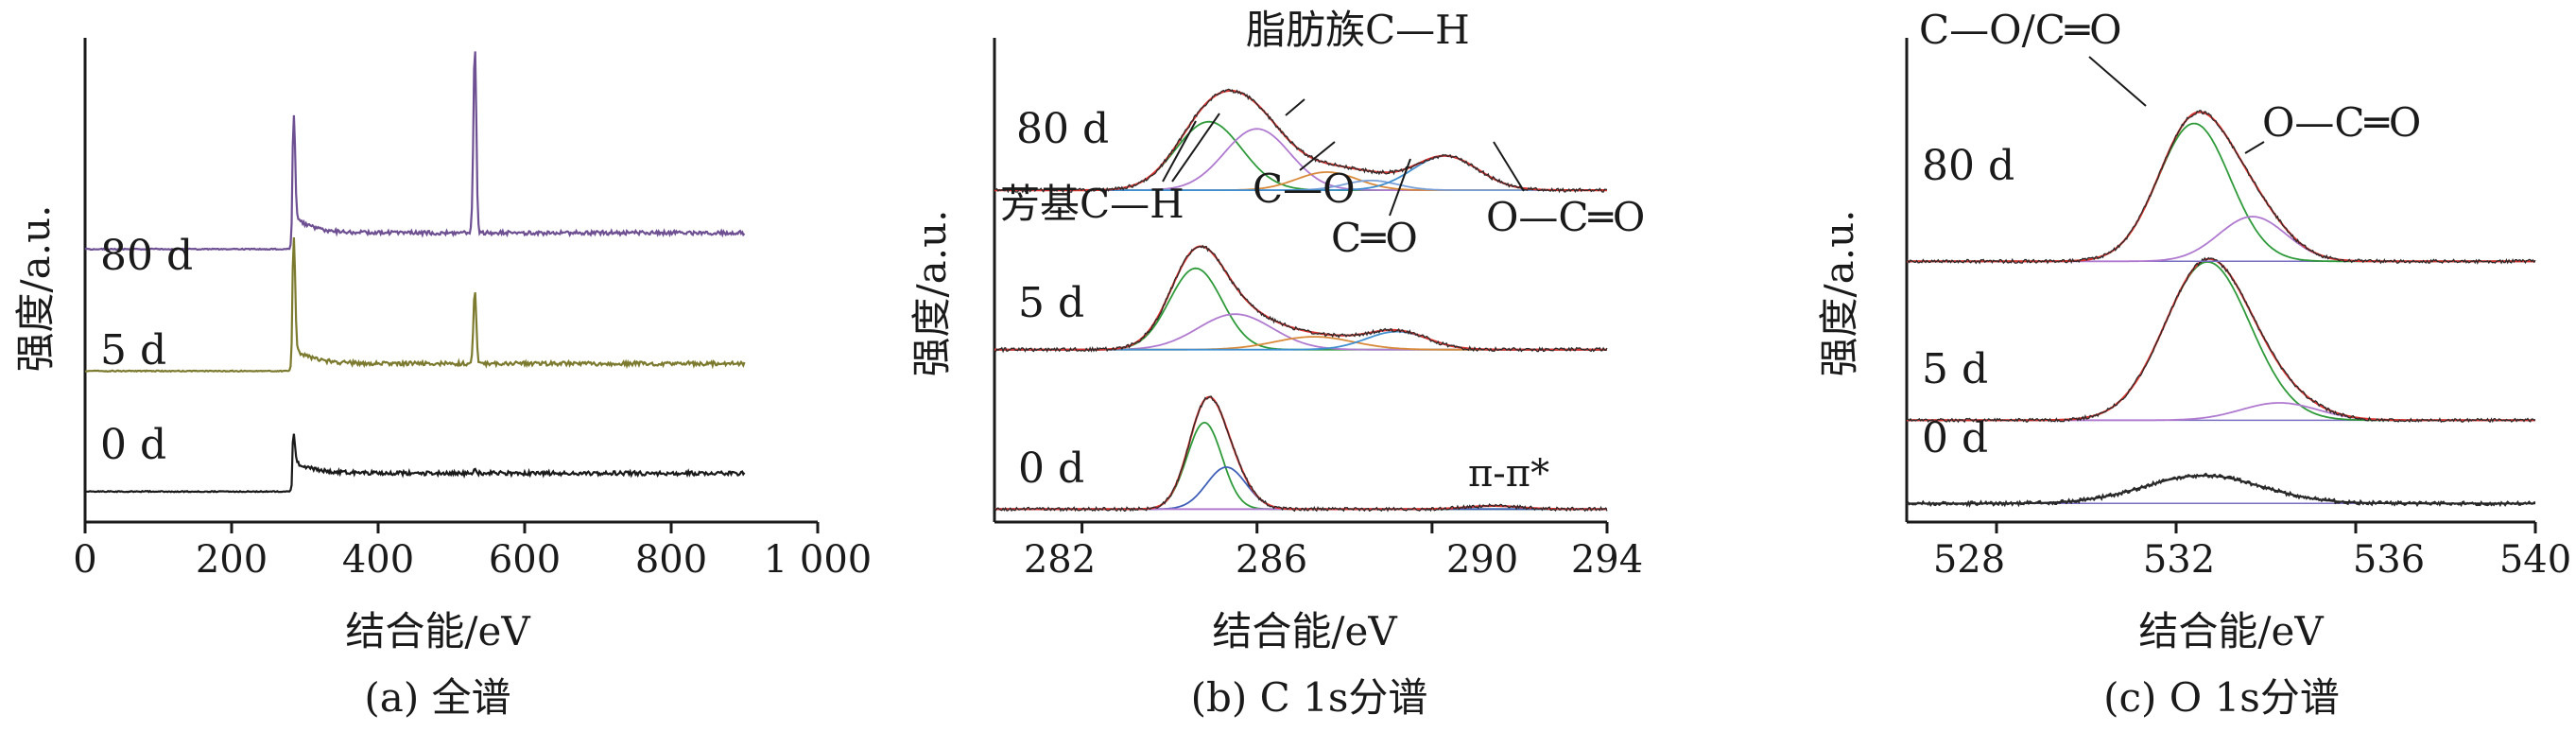 The width and height of the screenshot is (2576, 732). Describe the element at coordinates (2021, 30) in the screenshot. I see `panel-c-annot-co: C—O/C═O` at that location.